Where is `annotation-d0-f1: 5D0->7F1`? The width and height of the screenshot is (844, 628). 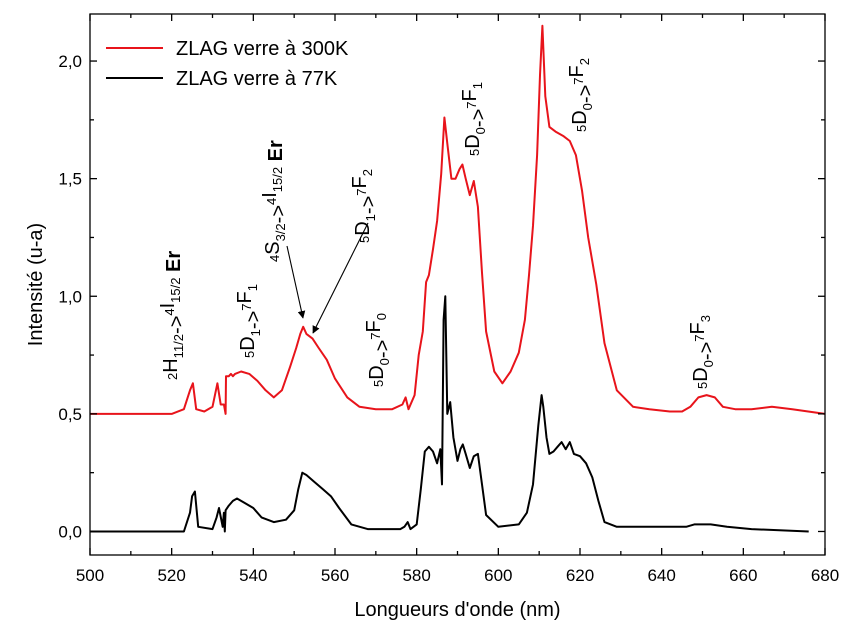
annotation-d0-f1: 5D0->7F1 is located at coordinates (474, 119).